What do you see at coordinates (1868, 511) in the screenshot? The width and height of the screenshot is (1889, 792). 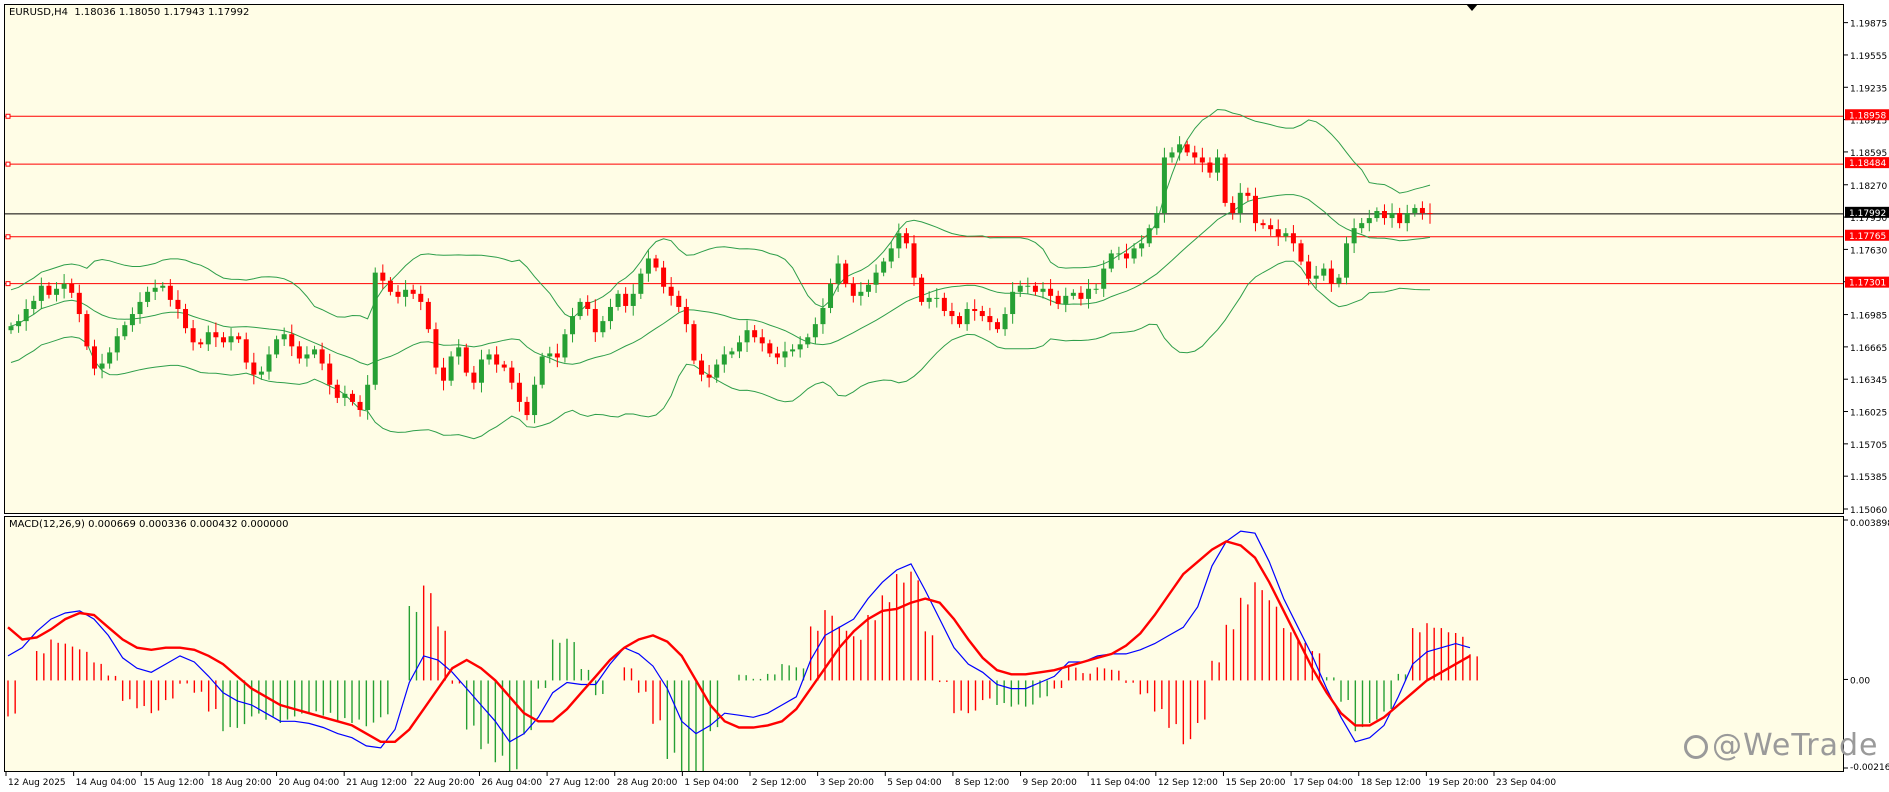 I see `price-tick-label: 1.15060` at bounding box center [1868, 511].